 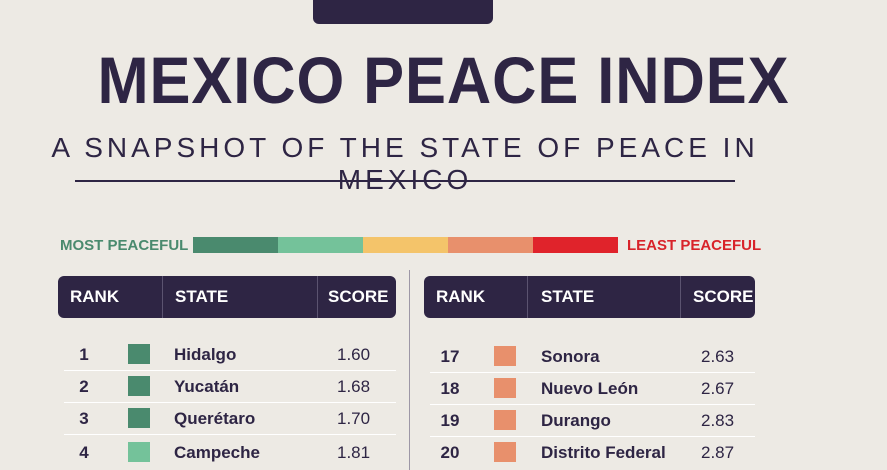 I want to click on row-score: 2.83, so click(x=718, y=420).